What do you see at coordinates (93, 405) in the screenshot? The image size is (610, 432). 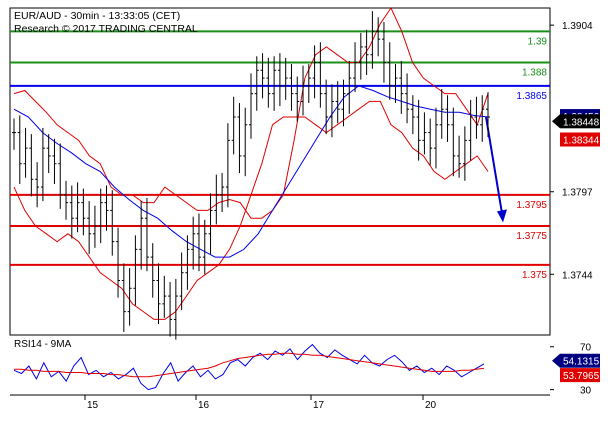 I see `x-tick-label: 15` at bounding box center [93, 405].